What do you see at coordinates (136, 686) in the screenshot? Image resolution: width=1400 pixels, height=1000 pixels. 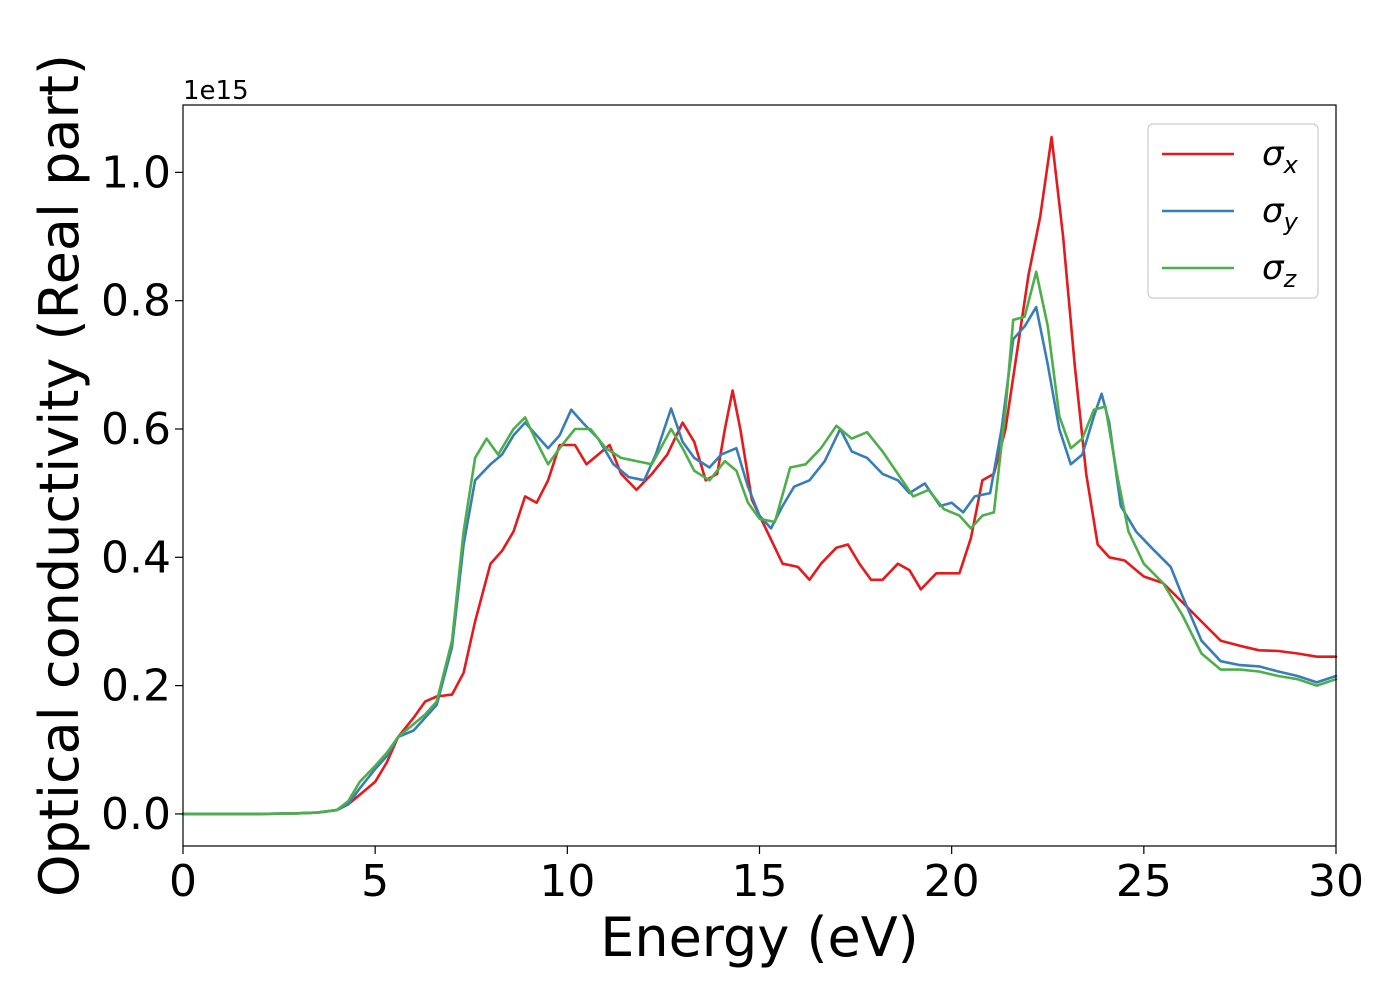 I see `y-tick-label: 0.2` at bounding box center [136, 686].